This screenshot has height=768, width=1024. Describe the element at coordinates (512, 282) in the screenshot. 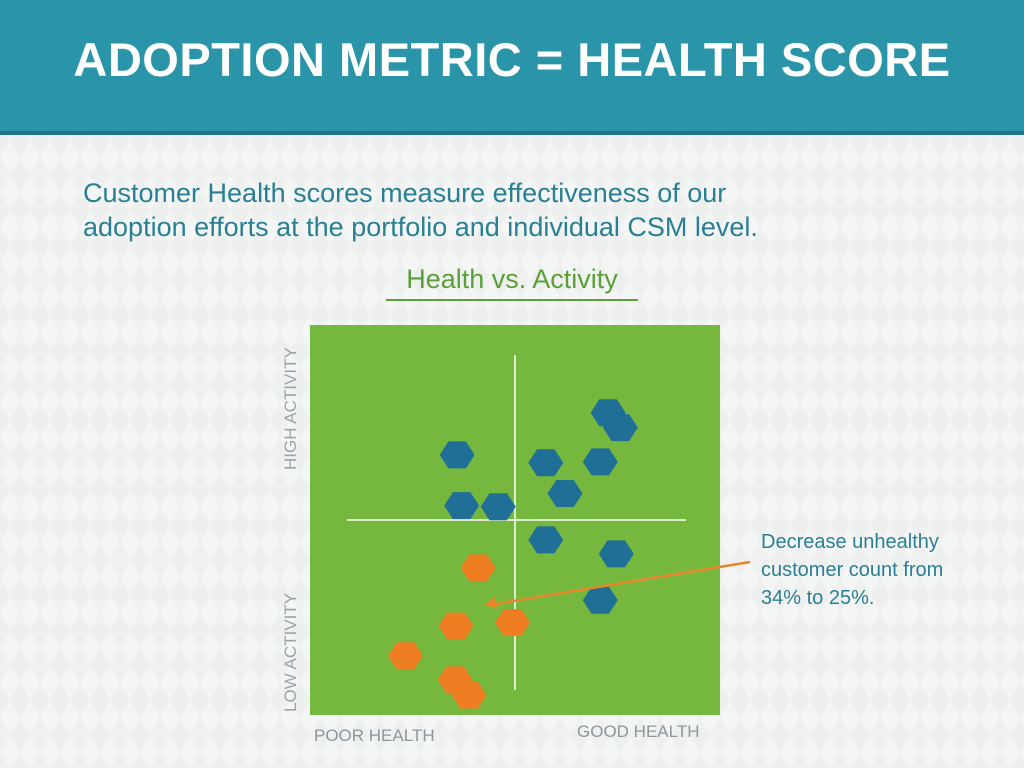

I see `chart-title: Health vs. Activity` at that location.